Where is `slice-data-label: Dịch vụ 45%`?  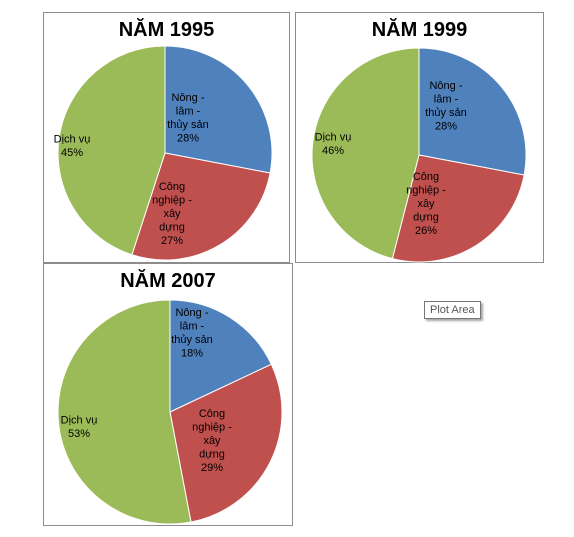 slice-data-label: Dịch vụ 45% is located at coordinates (72, 146).